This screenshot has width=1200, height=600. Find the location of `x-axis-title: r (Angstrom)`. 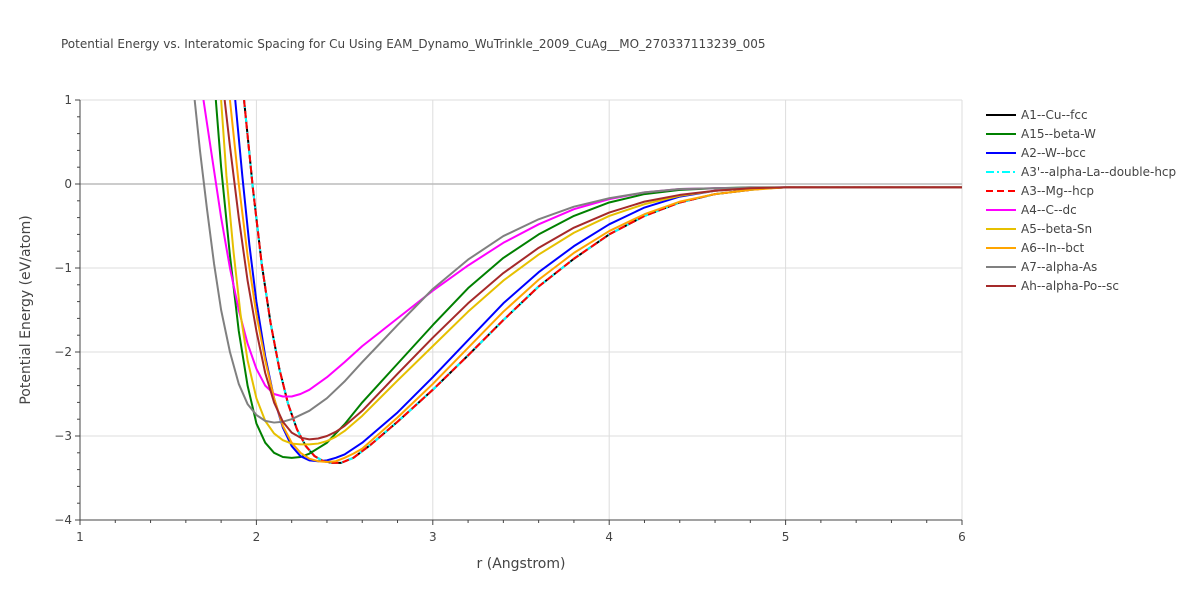

x-axis-title: r (Angstrom) is located at coordinates (521, 564).